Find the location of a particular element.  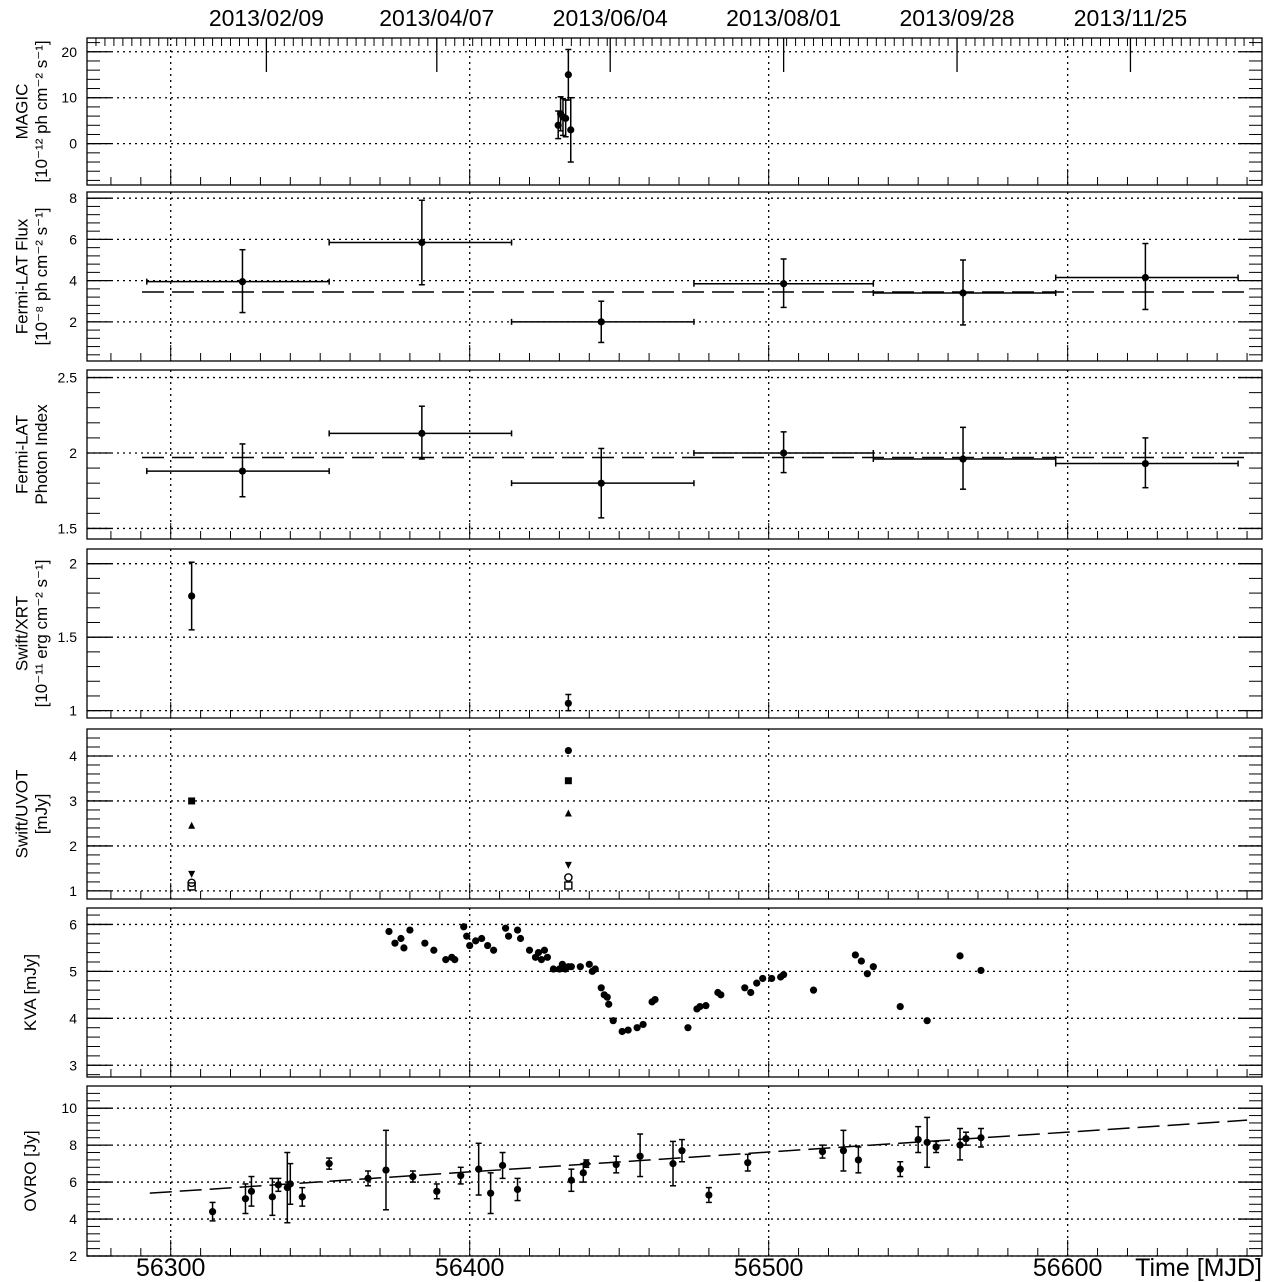

y-tick-label: 1.5 is located at coordinates (68, 637).